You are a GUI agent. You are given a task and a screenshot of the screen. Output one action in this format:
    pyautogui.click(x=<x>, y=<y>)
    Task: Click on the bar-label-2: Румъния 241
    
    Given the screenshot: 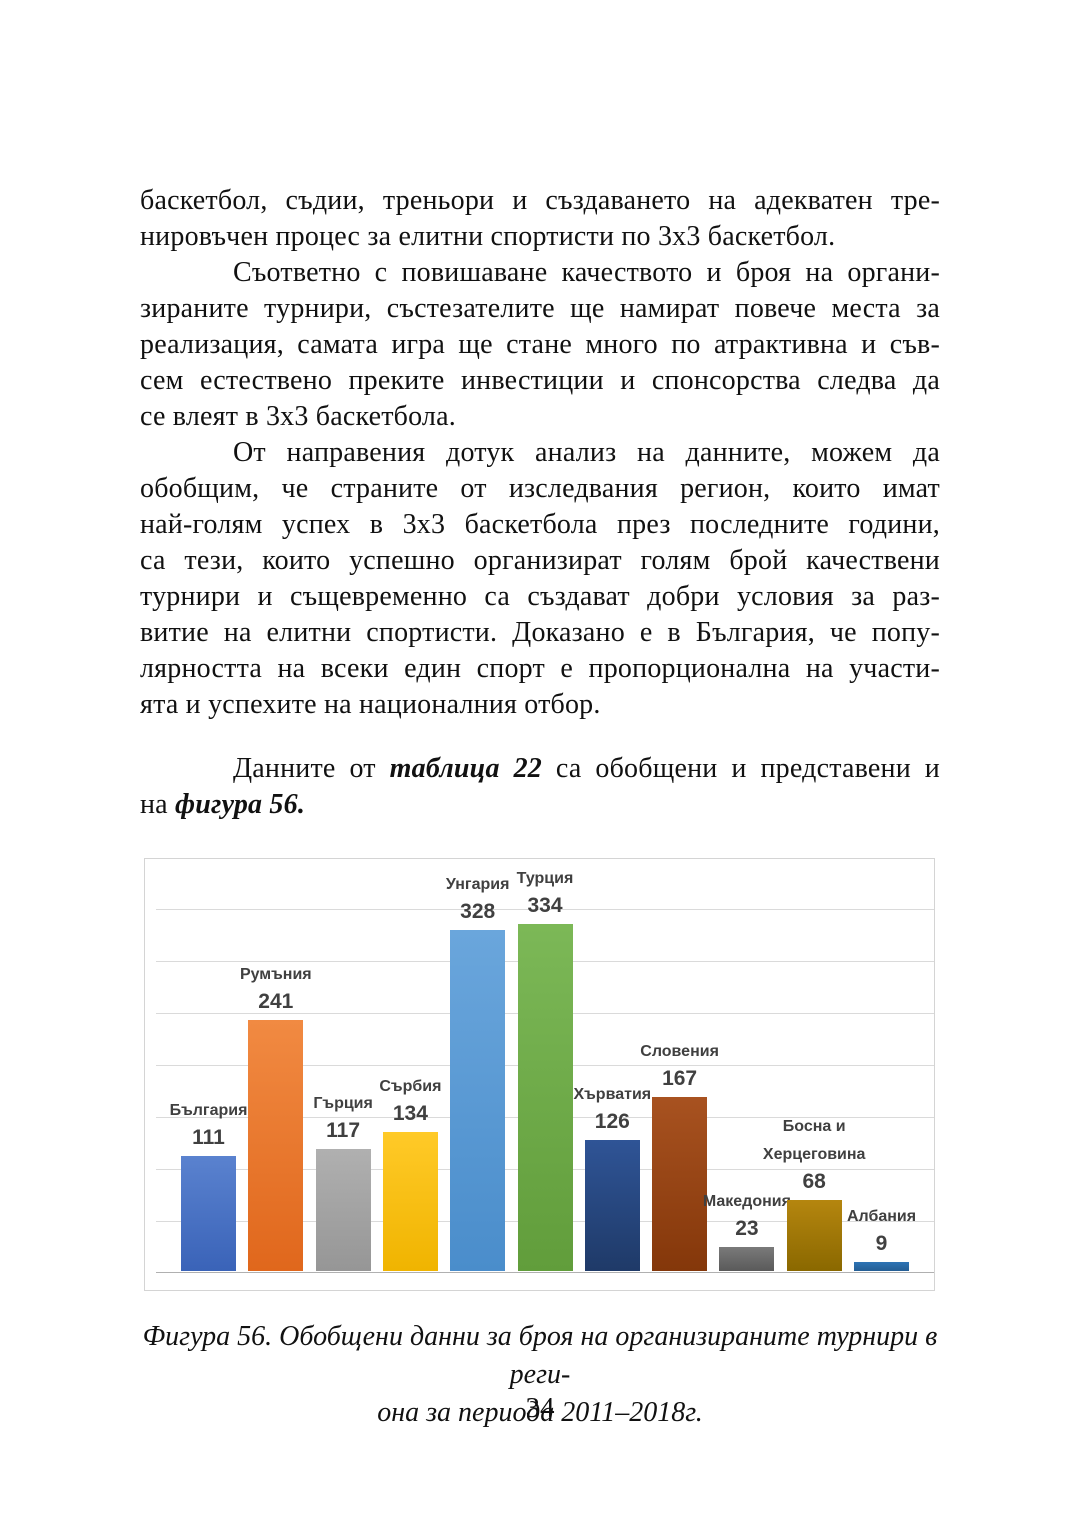 What is the action you would take?
    pyautogui.click(x=276, y=988)
    